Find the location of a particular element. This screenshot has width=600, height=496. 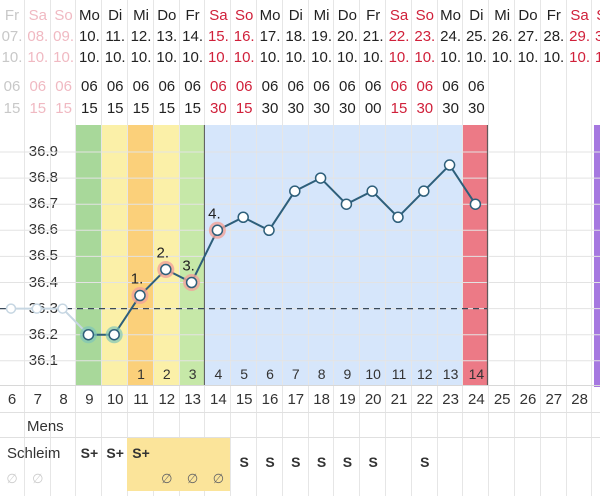

bottom-day-label: 24 is located at coordinates (476, 399).